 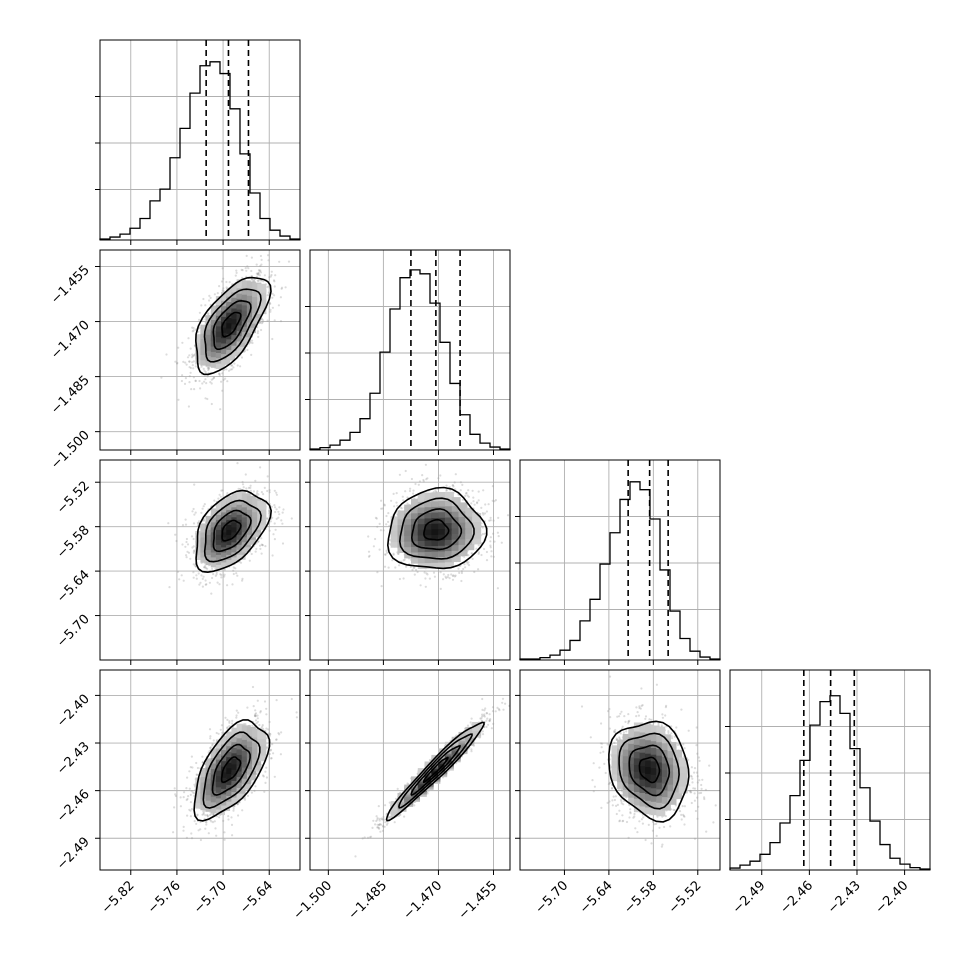 What do you see at coordinates (70, 450) in the screenshot?
I see `y-tick-label: −1.500` at bounding box center [70, 450].